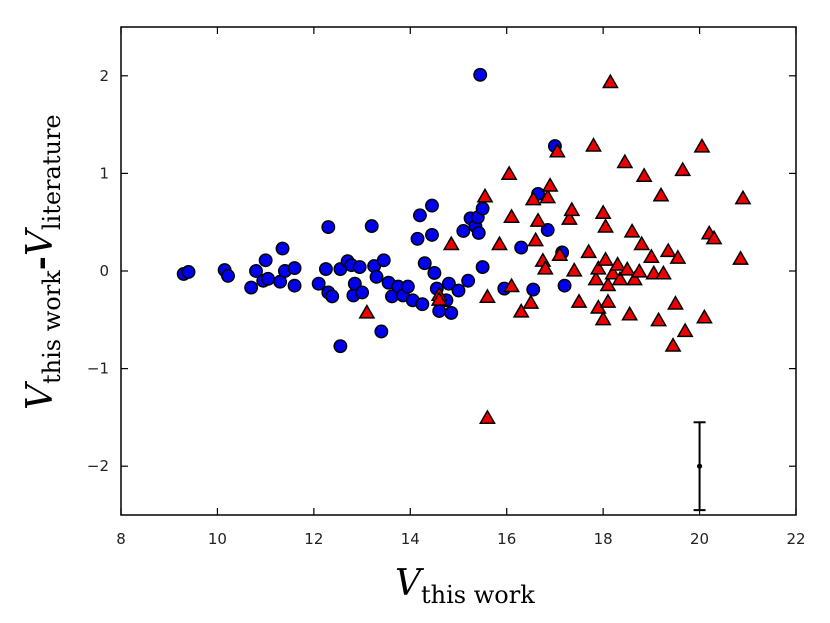  What do you see at coordinates (98, 369) in the screenshot?
I see `y-tick-label: −1` at bounding box center [98, 369].